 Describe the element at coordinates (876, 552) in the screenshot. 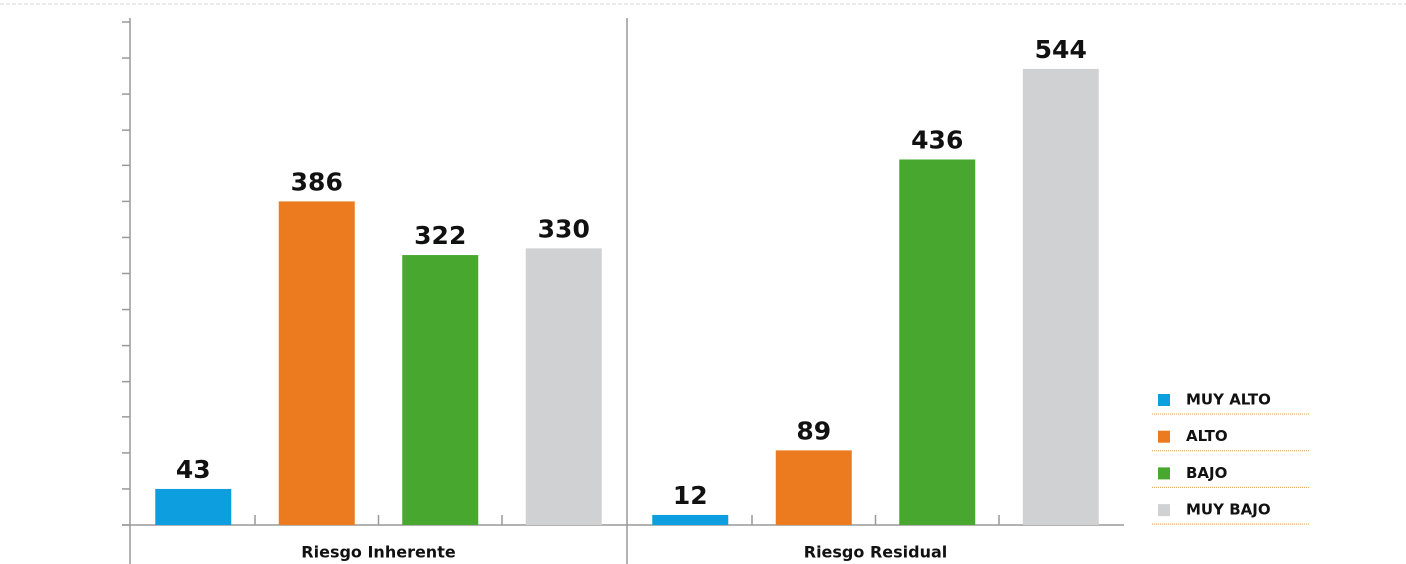

I see `x-tick-label: Riesgo Residual` at that location.